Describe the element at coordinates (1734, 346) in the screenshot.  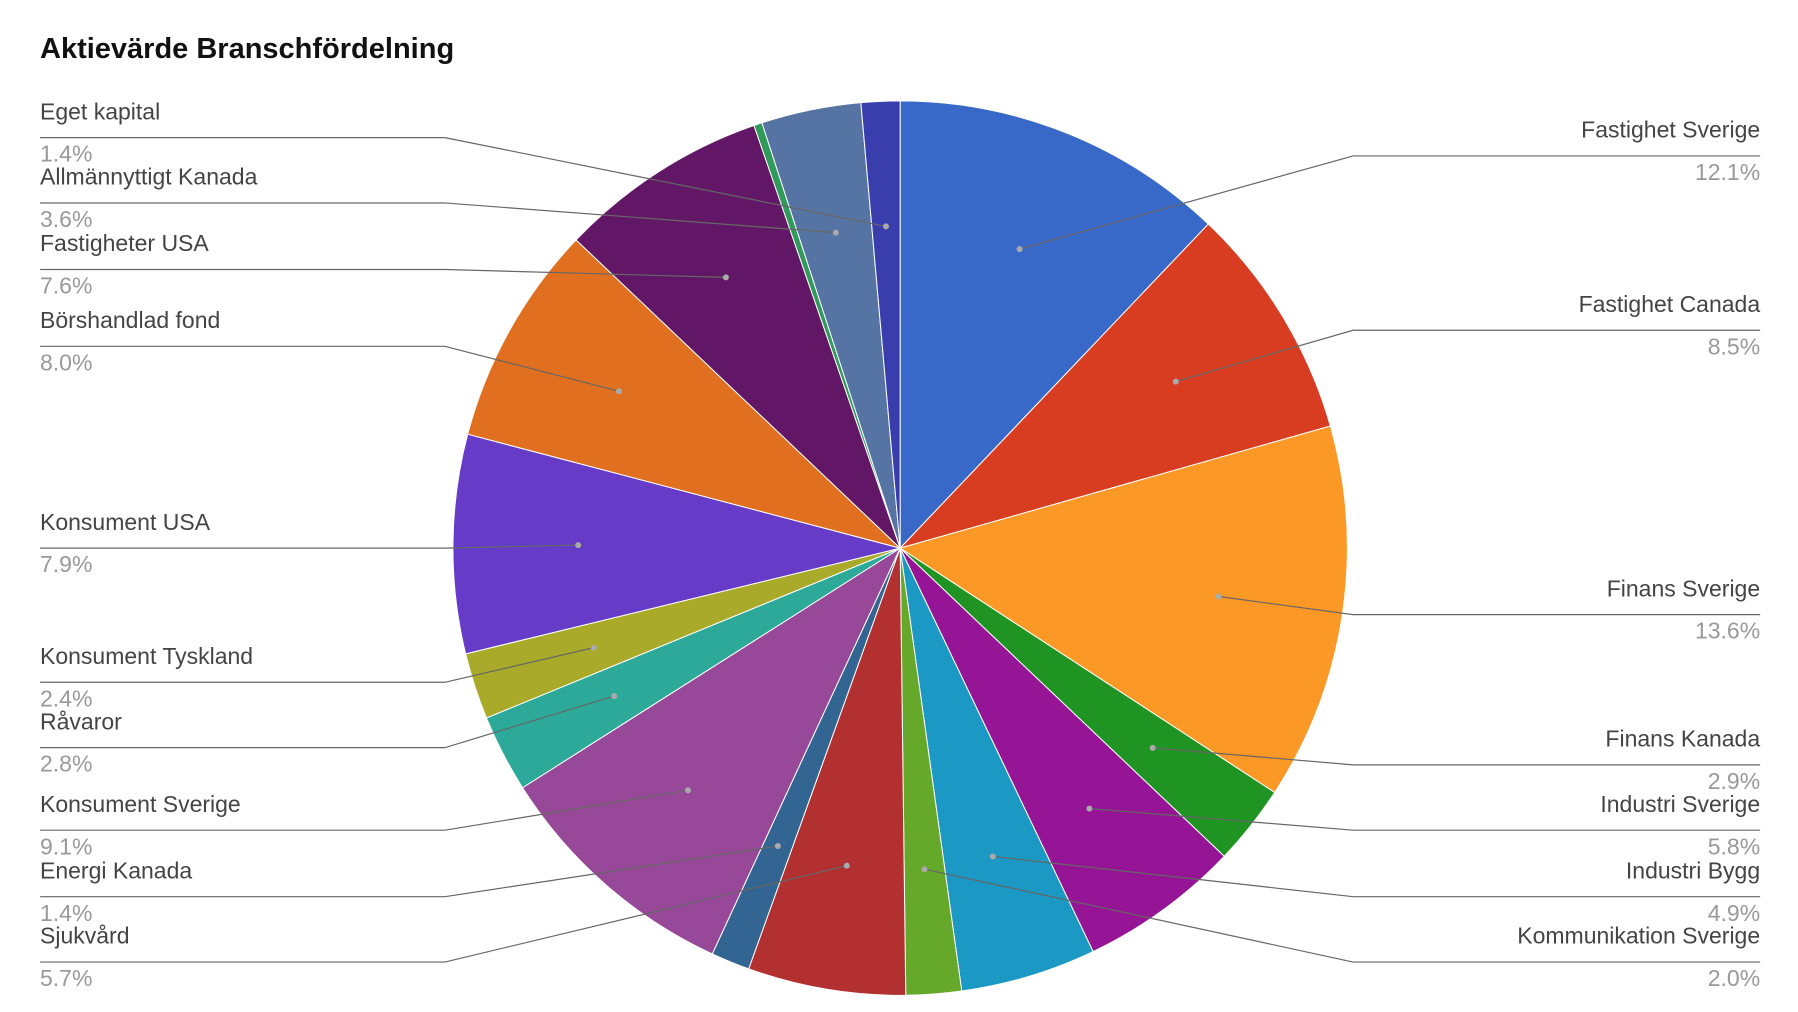
I see `value-label: 8.5%` at that location.